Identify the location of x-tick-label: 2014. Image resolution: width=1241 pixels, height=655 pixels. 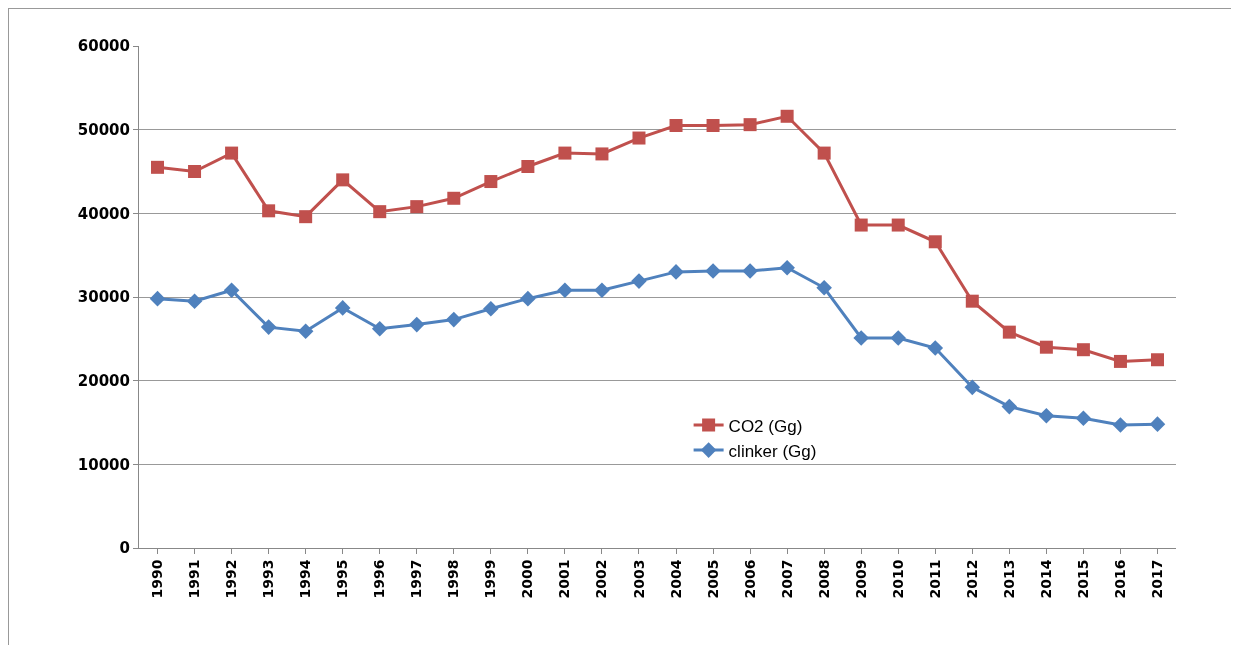
(1045, 579).